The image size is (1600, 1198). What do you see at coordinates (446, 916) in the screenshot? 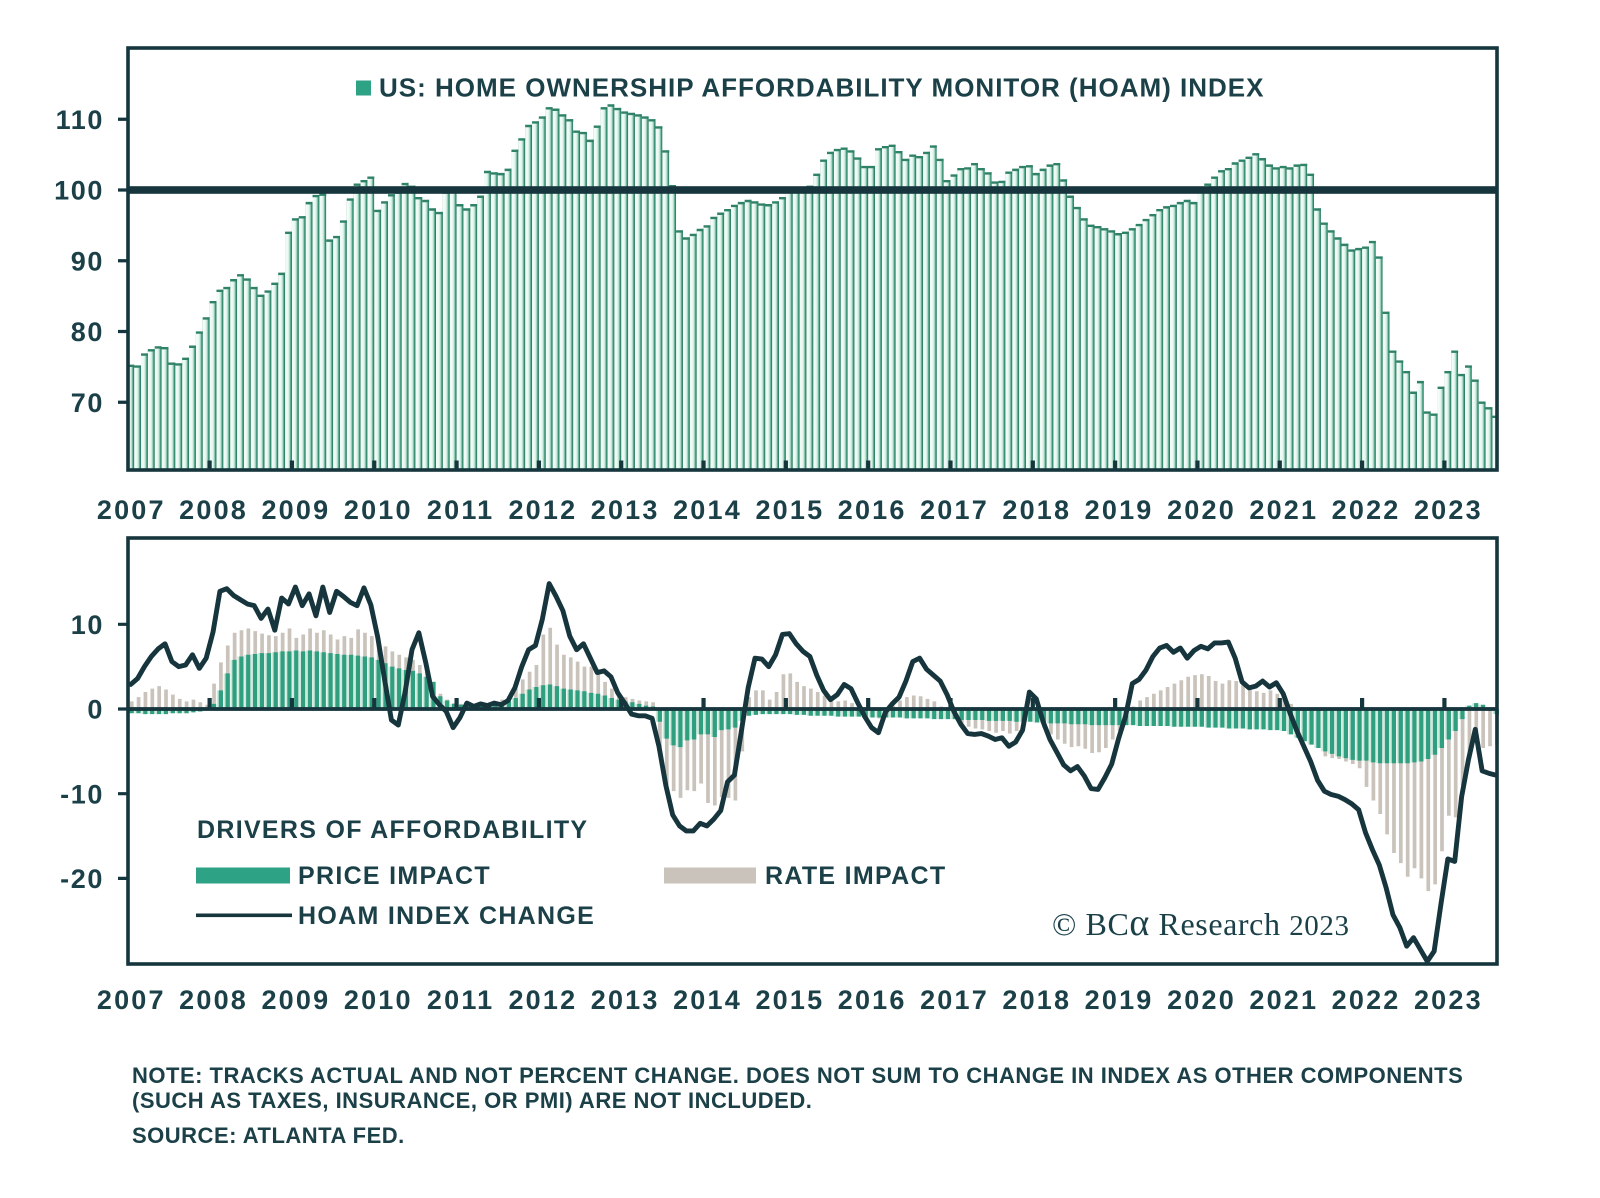
I see `svg-text: HOAM INDEX CHANGE` at bounding box center [446, 916].